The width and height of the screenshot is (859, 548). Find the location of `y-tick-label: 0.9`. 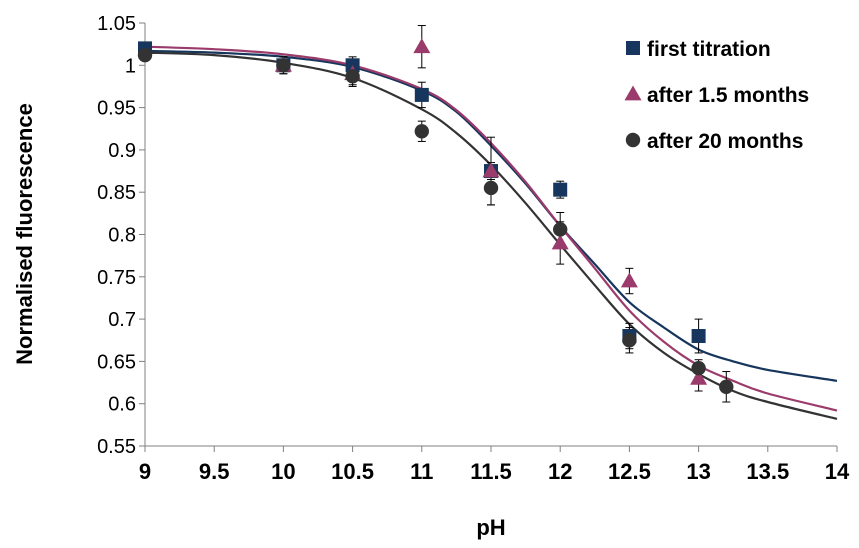

y-tick-label: 0.9 is located at coordinates (122, 151).